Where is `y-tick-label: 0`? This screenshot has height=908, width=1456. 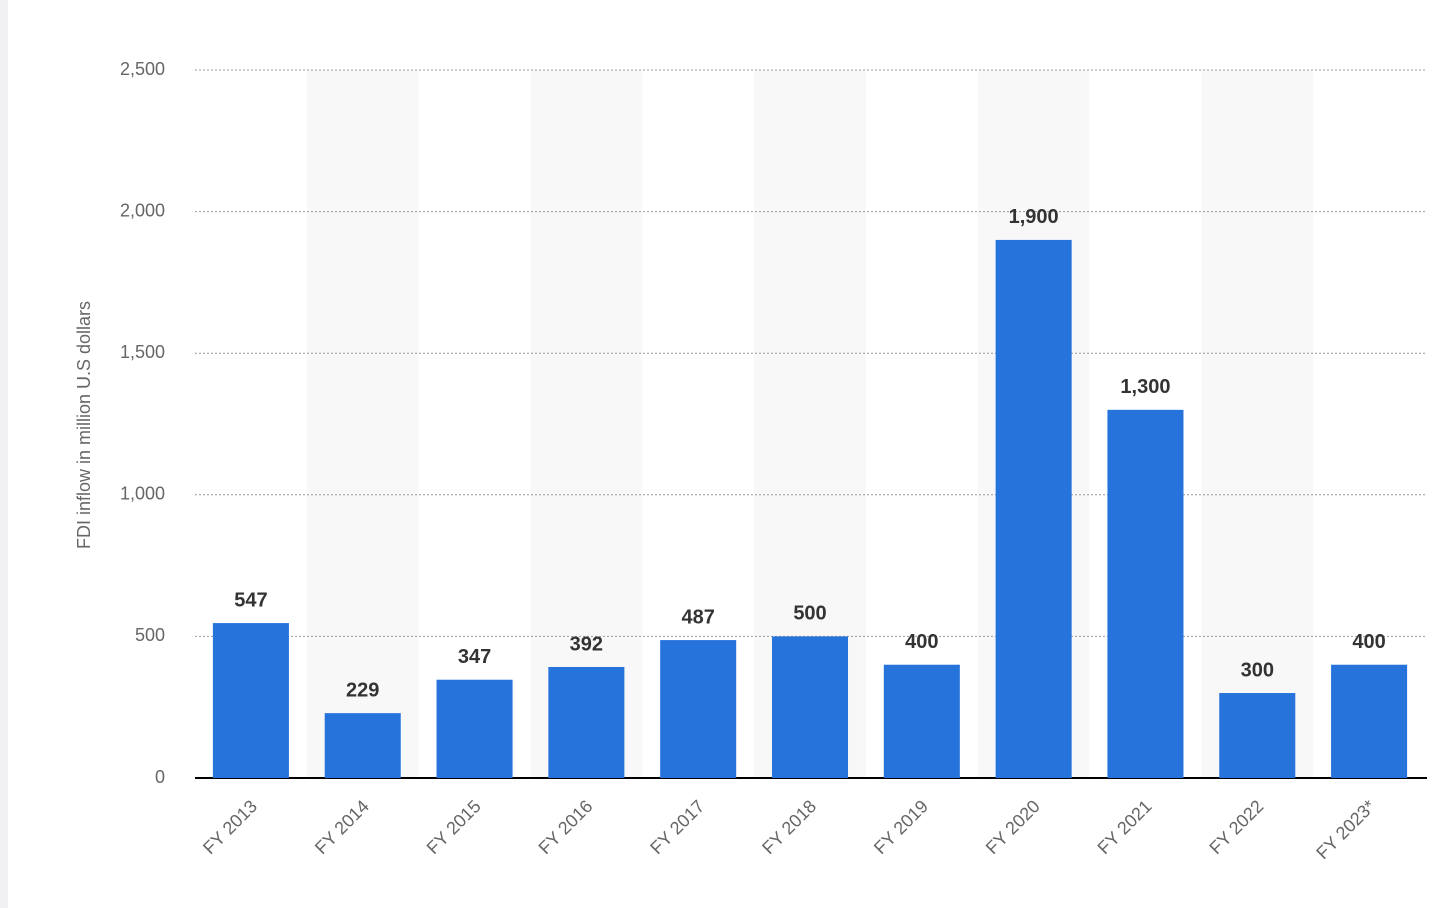
y-tick-label: 0 is located at coordinates (160, 777).